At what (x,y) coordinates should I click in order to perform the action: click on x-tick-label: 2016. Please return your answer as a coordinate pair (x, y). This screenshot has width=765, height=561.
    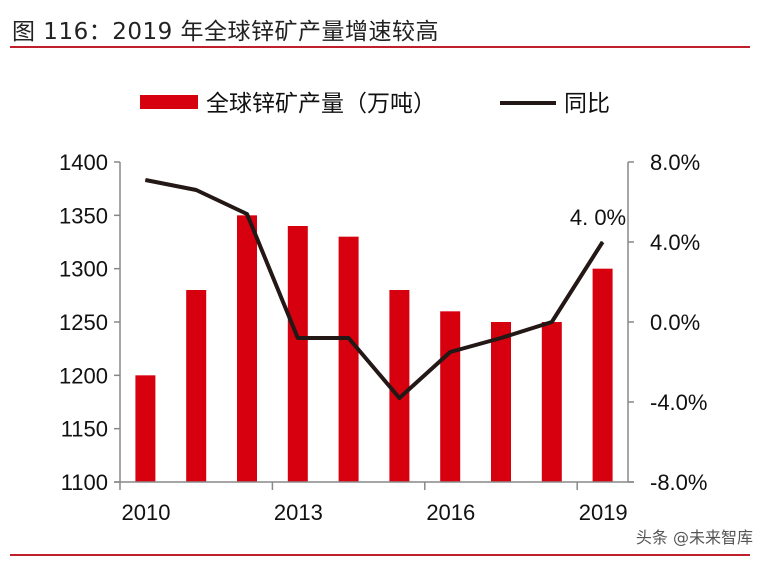
    Looking at the image, I should click on (450, 512).